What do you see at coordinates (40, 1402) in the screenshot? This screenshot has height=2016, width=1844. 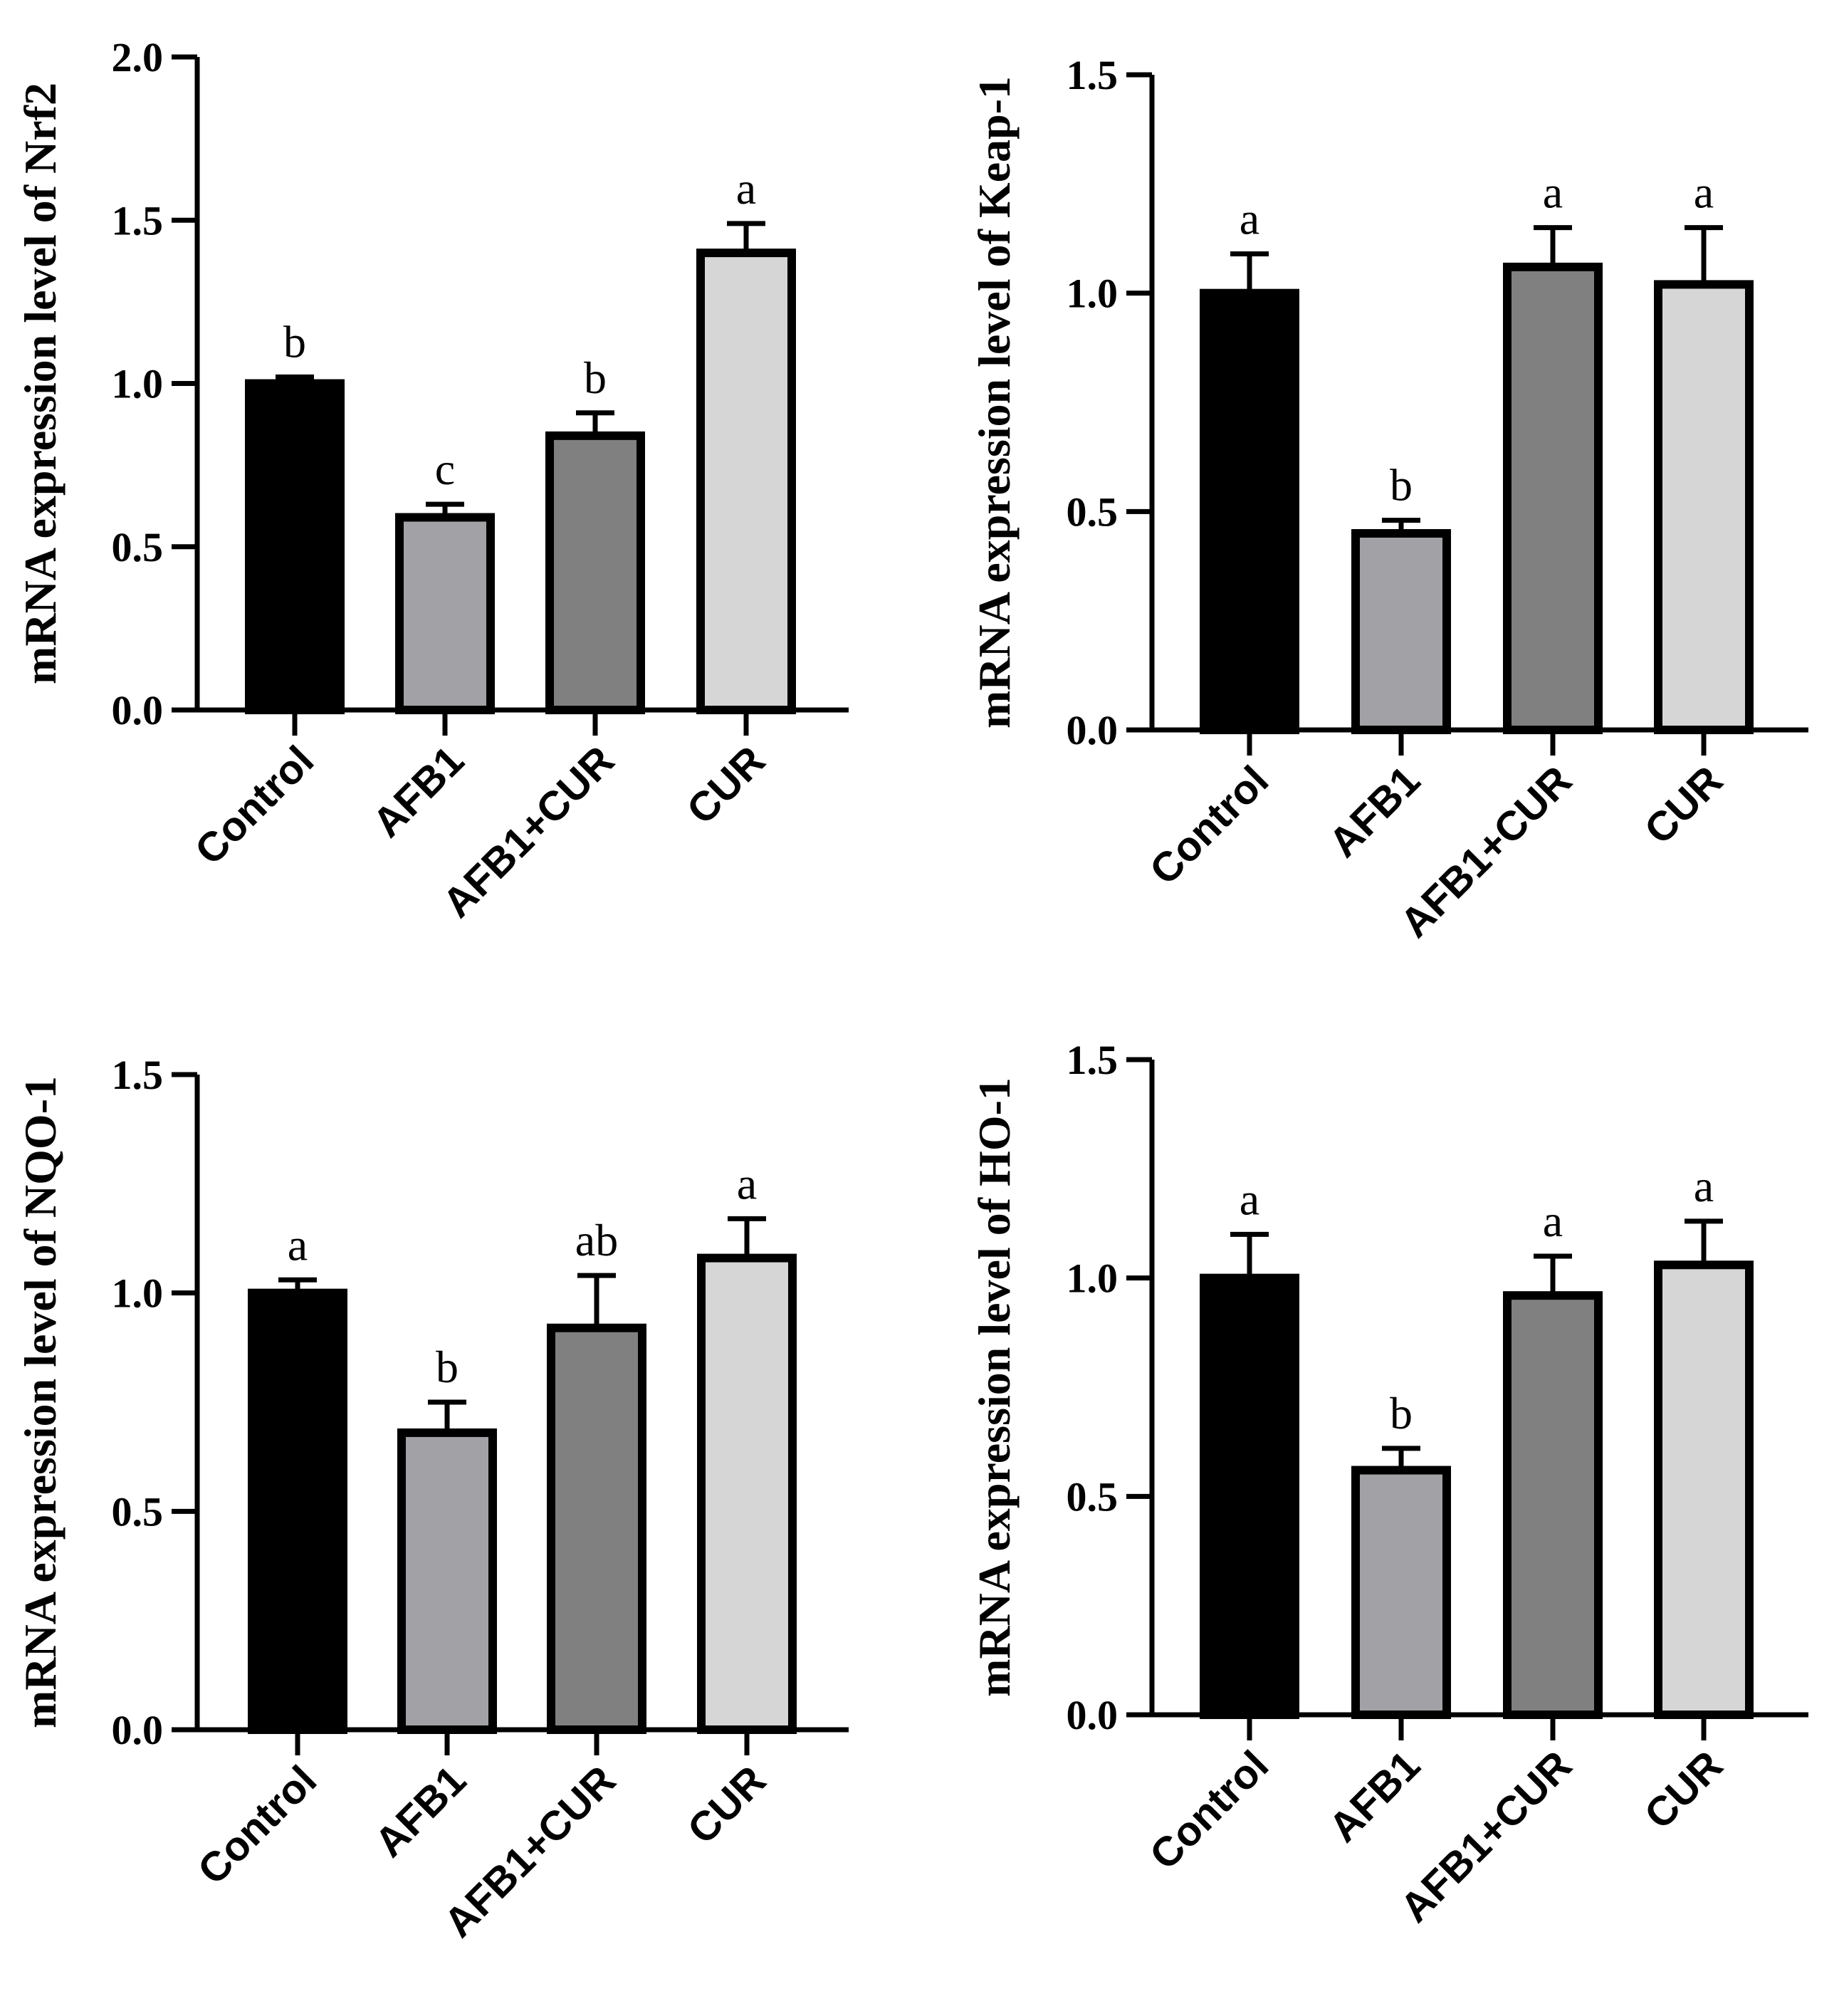 I see `y-axis-label: mRNA expression level of NQO-1` at bounding box center [40, 1402].